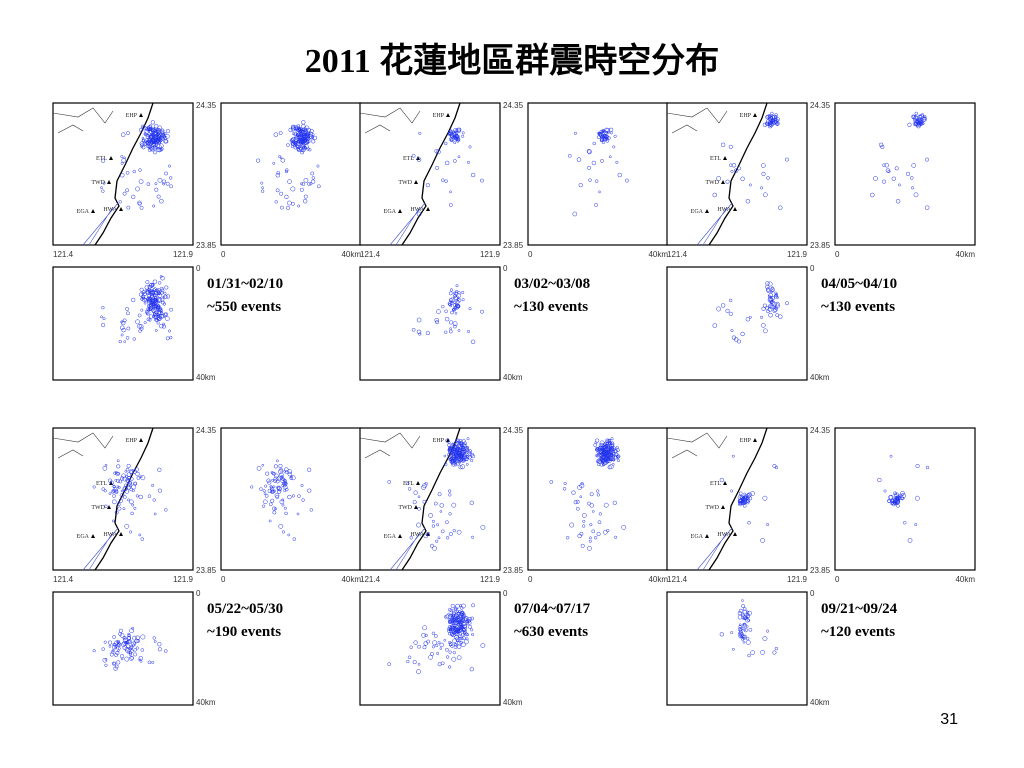 This screenshot has height=768, width=1024. I want to click on lon-label: 121.4, so click(677, 579).